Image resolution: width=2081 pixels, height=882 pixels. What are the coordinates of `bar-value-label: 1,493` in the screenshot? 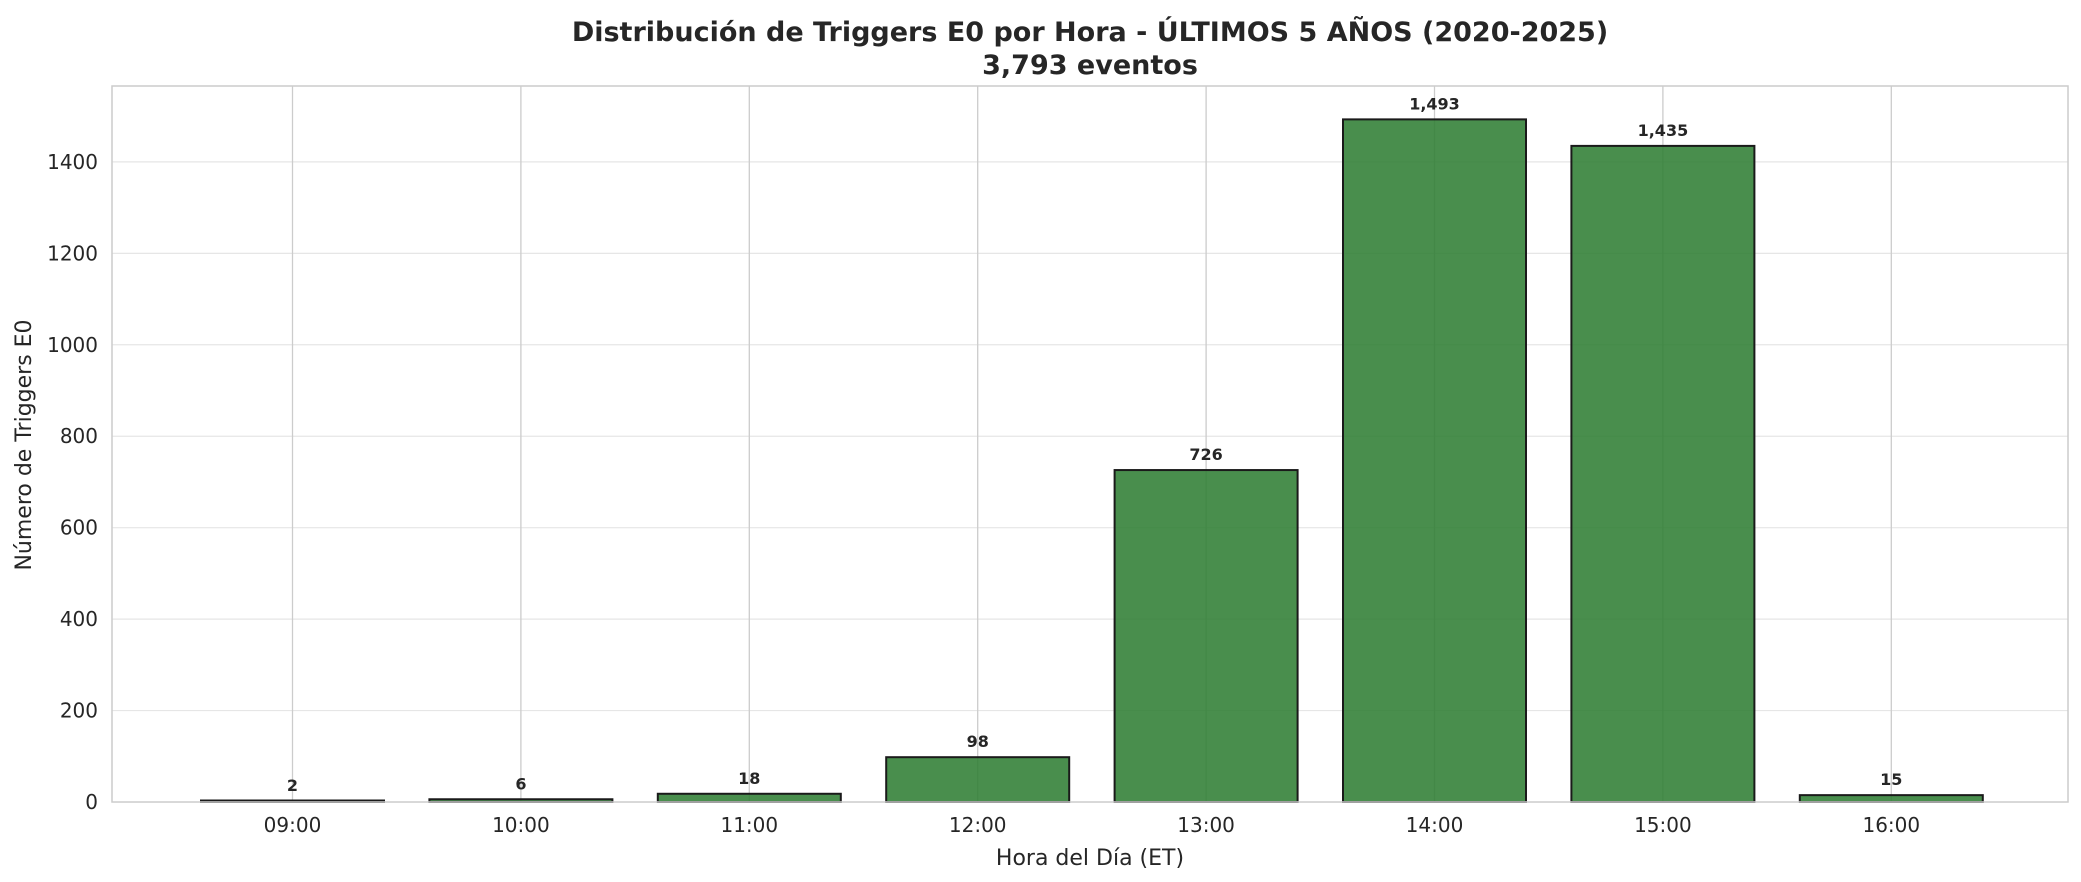 It's located at (1434, 103).